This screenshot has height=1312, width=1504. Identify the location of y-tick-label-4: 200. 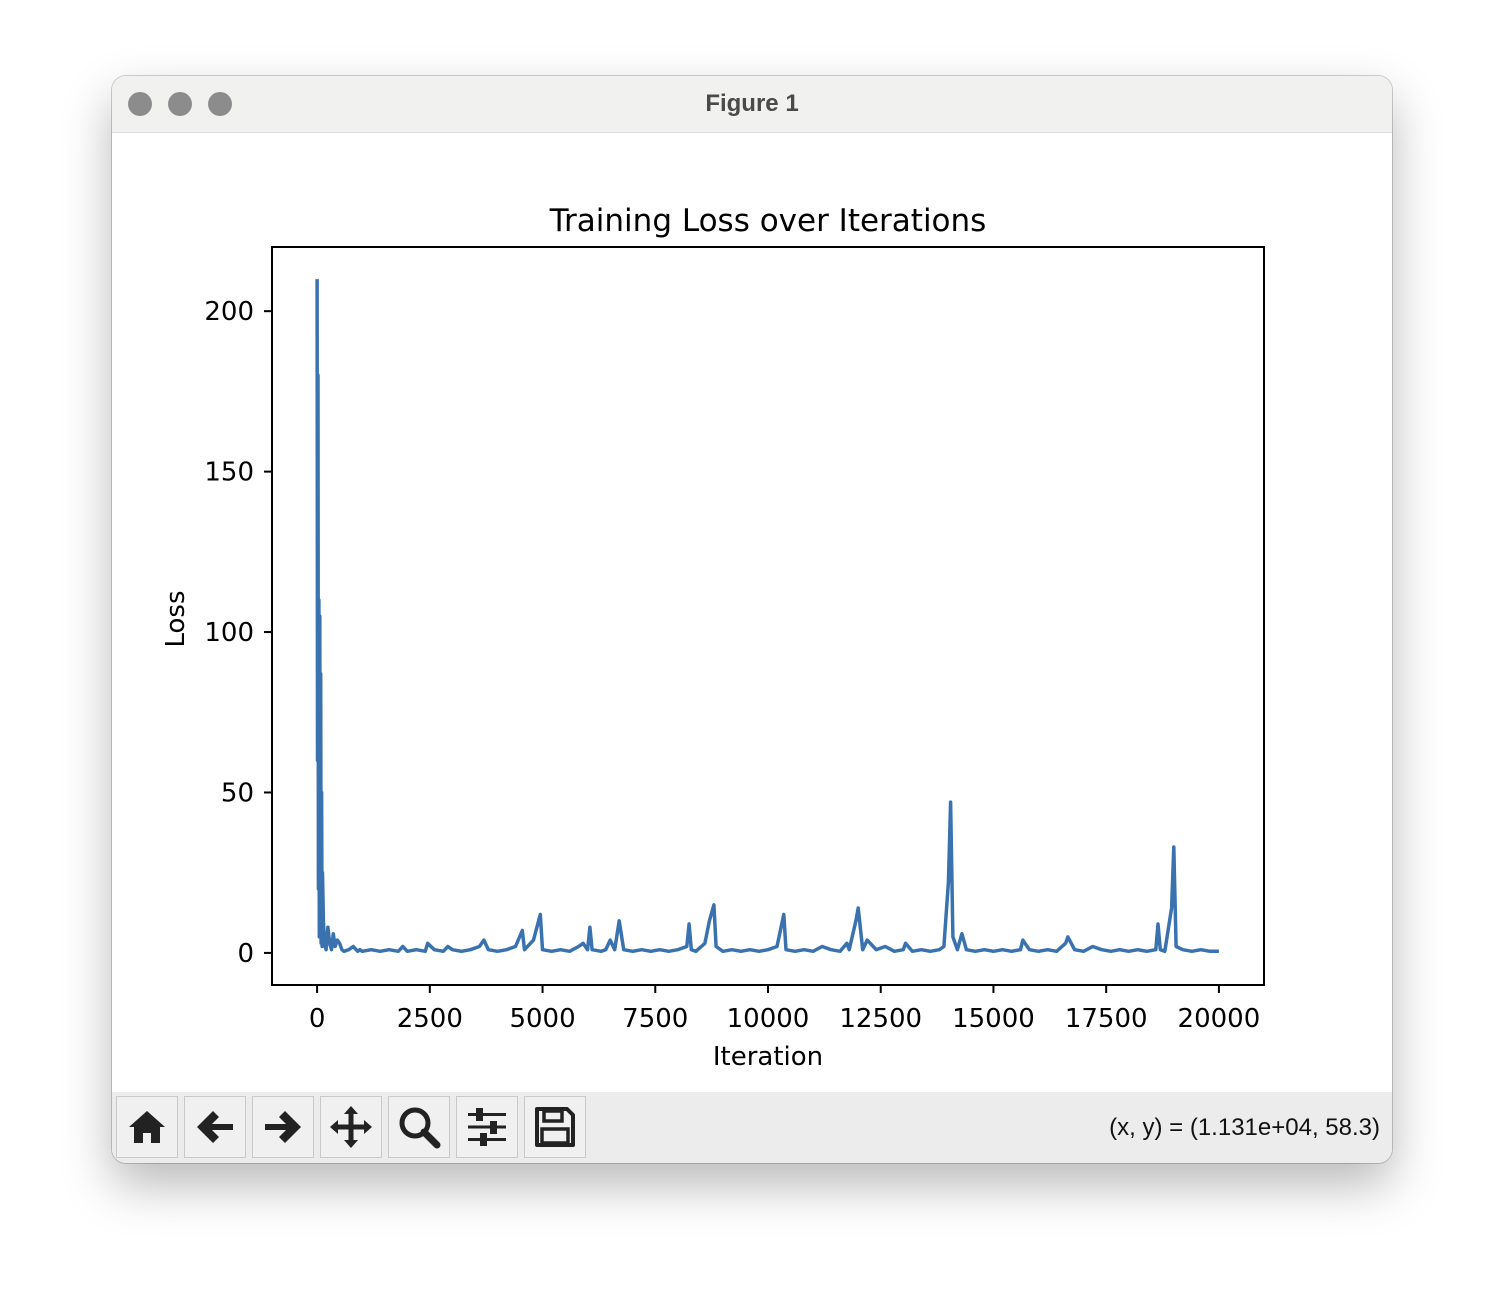
(229, 312).